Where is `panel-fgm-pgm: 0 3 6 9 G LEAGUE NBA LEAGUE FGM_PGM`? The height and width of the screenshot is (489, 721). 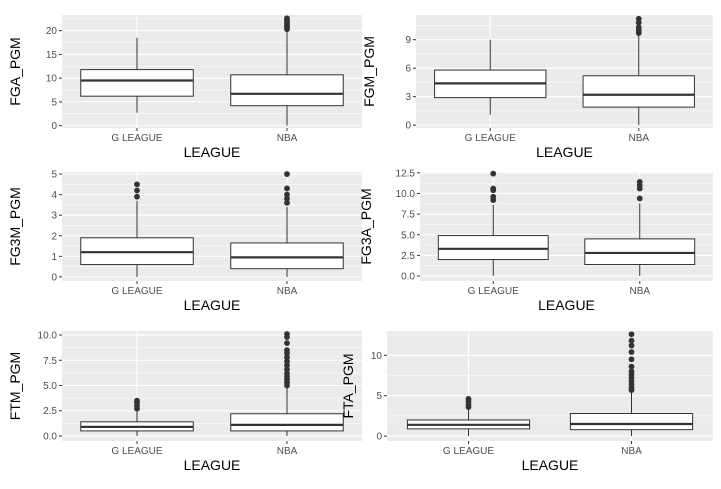
panel-fgm-pgm: 0 3 6 9 G LEAGUE NBA LEAGUE FGM_PGM is located at coordinates (537, 87).